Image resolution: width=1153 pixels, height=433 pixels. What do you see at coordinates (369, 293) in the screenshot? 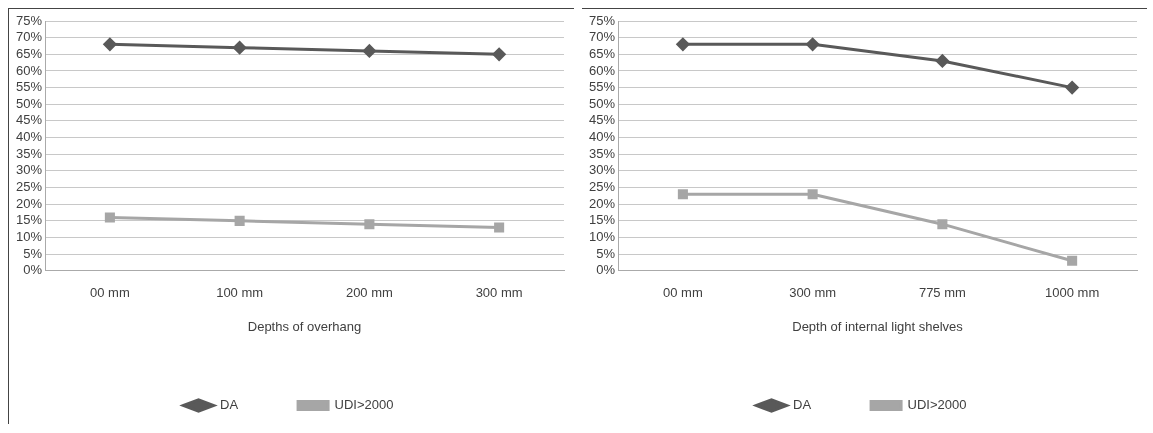
I see `x-tick-label: 200 mm` at bounding box center [369, 293].